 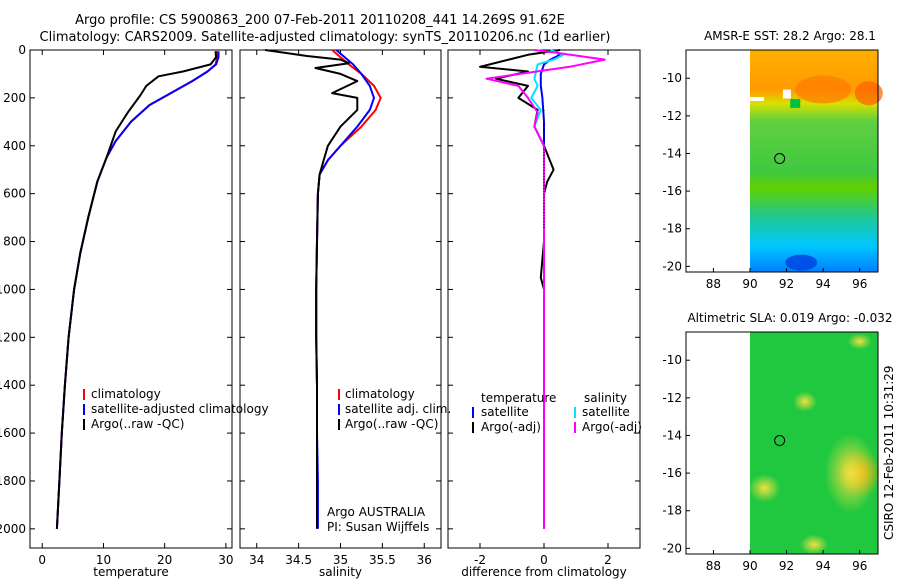 I want to click on sla_map-xtick-label: 92, so click(x=786, y=566).